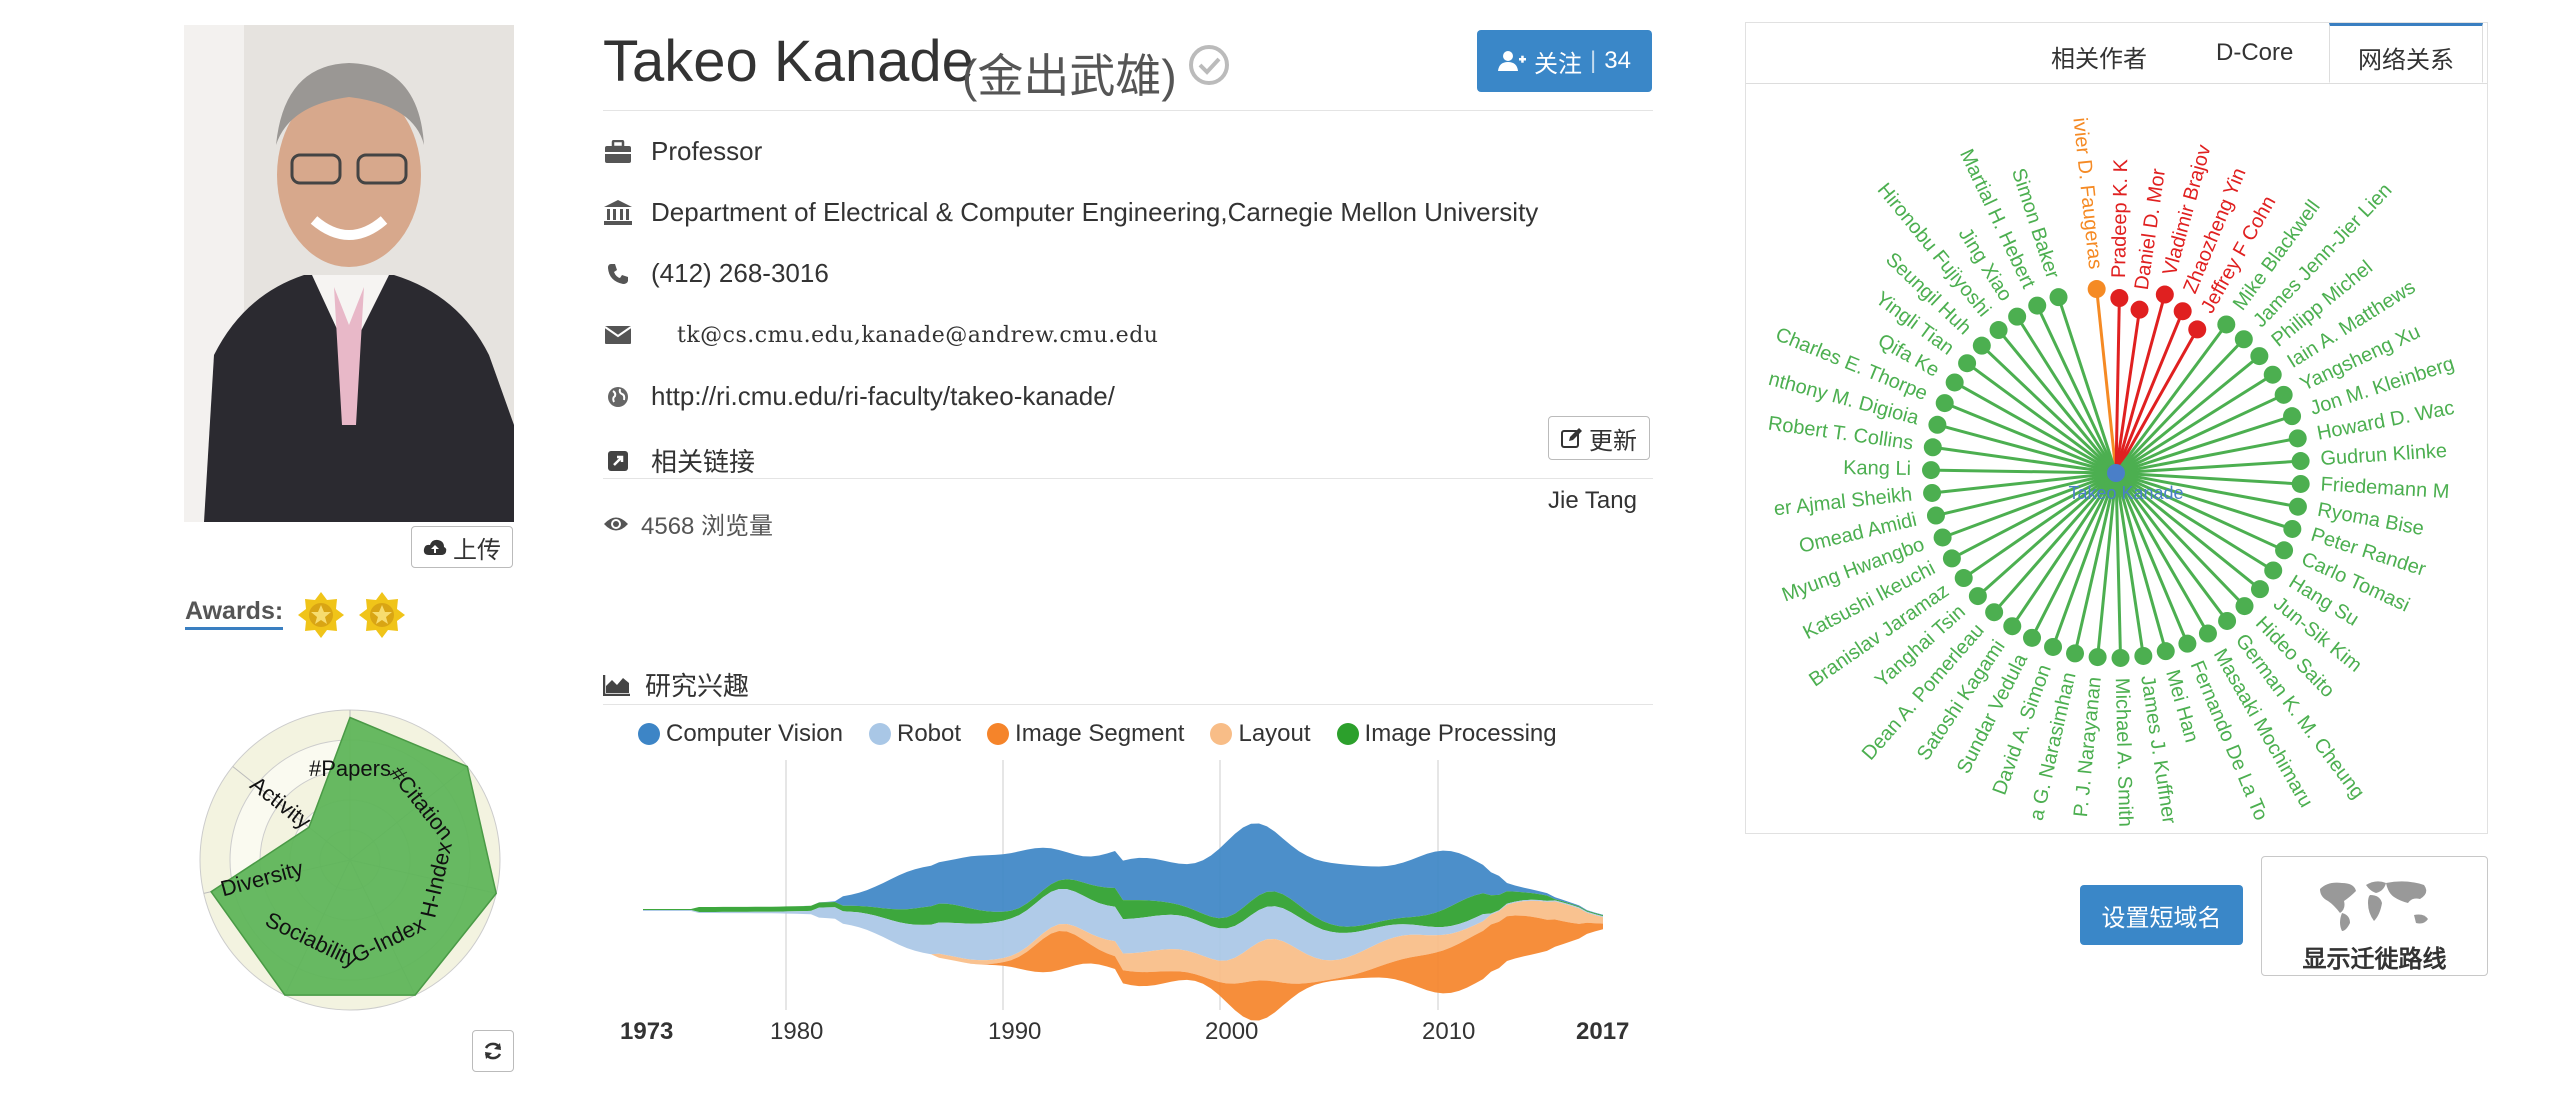  What do you see at coordinates (914, 734) in the screenshot?
I see `legend-item: Robot` at bounding box center [914, 734].